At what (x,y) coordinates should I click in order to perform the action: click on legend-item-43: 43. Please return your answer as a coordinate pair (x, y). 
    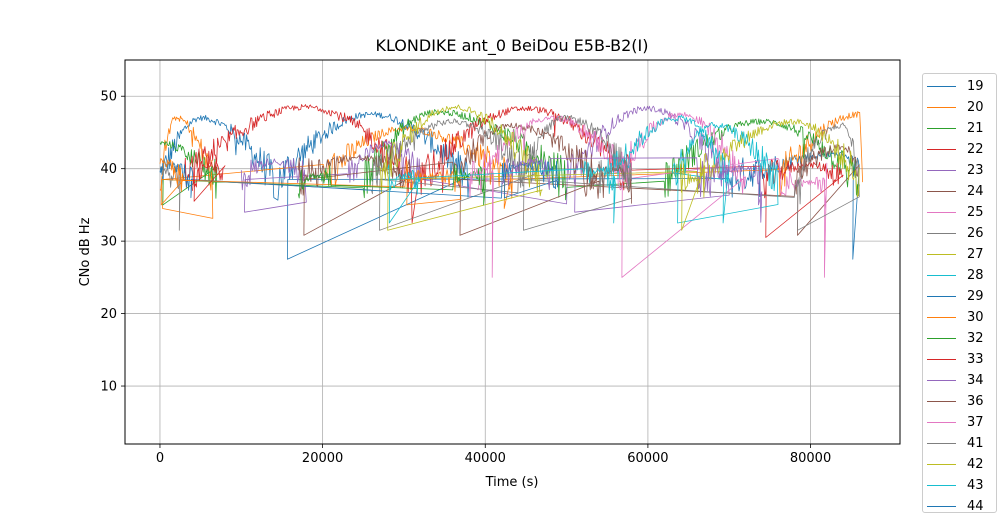
    Looking at the image, I should click on (959, 485).